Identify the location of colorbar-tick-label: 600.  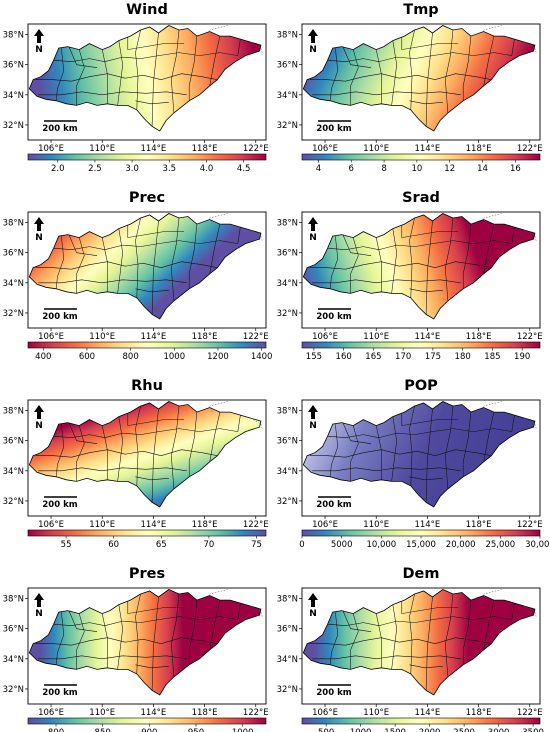
(87, 357).